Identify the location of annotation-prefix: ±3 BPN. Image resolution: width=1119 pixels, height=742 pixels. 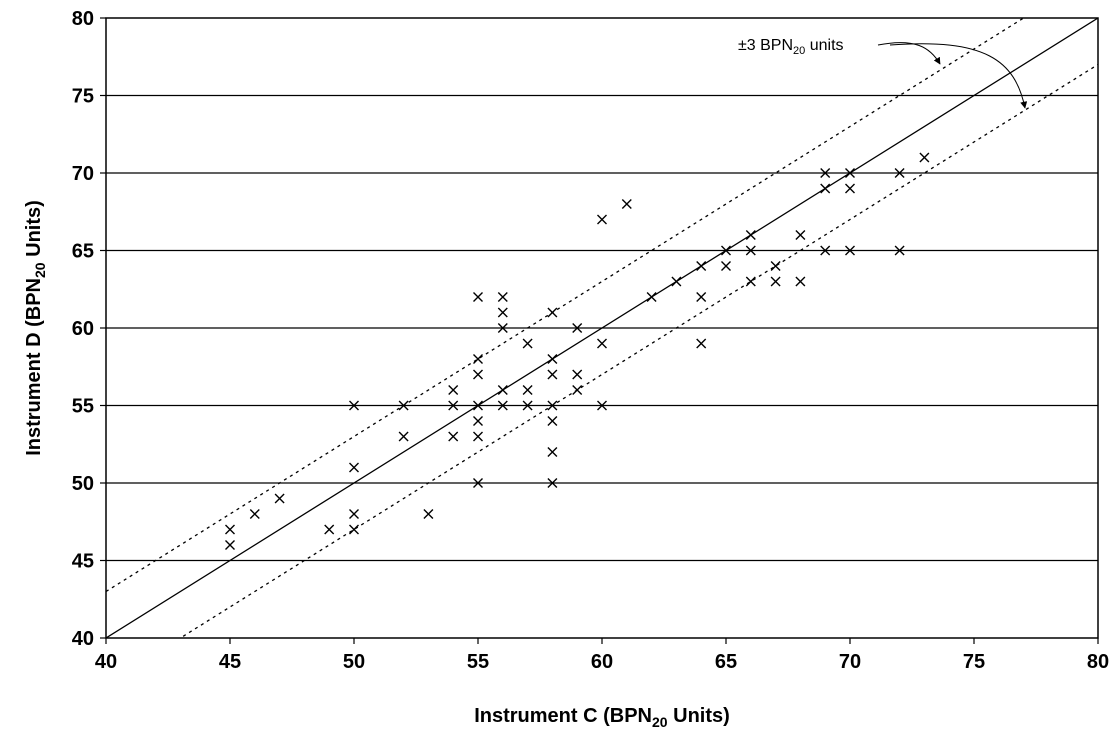
(765, 45).